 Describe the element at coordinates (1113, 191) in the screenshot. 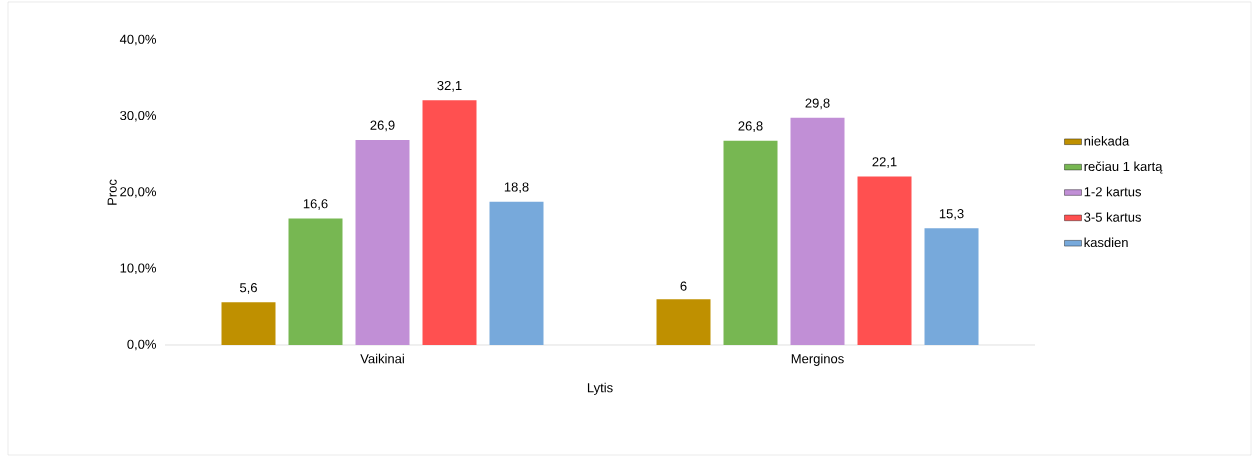

I see `legend-label: 1-2 kartus` at that location.